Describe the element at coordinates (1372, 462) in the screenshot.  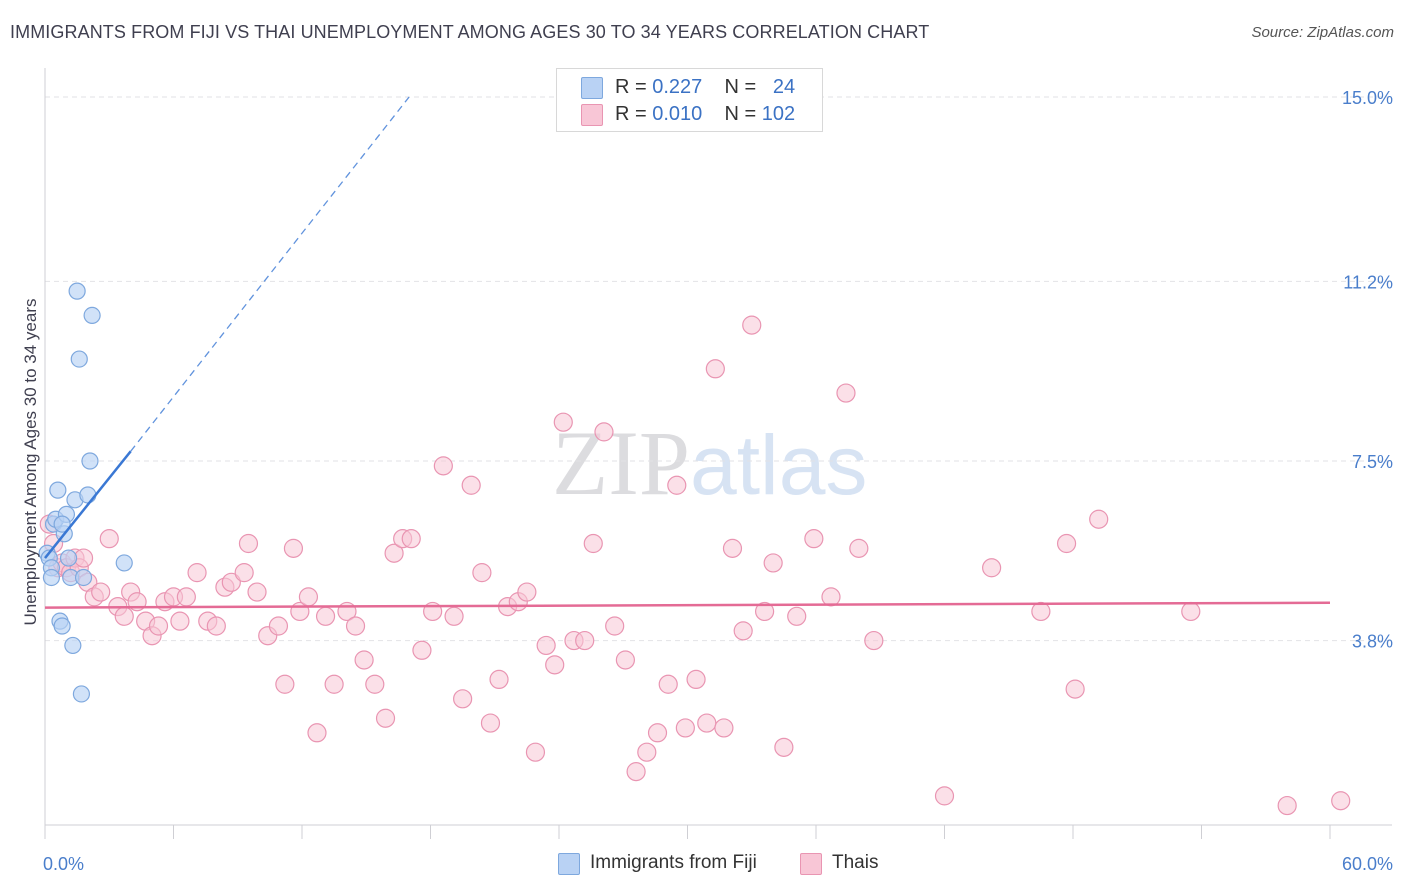
I see `y-tick-label: 7.5%` at that location.